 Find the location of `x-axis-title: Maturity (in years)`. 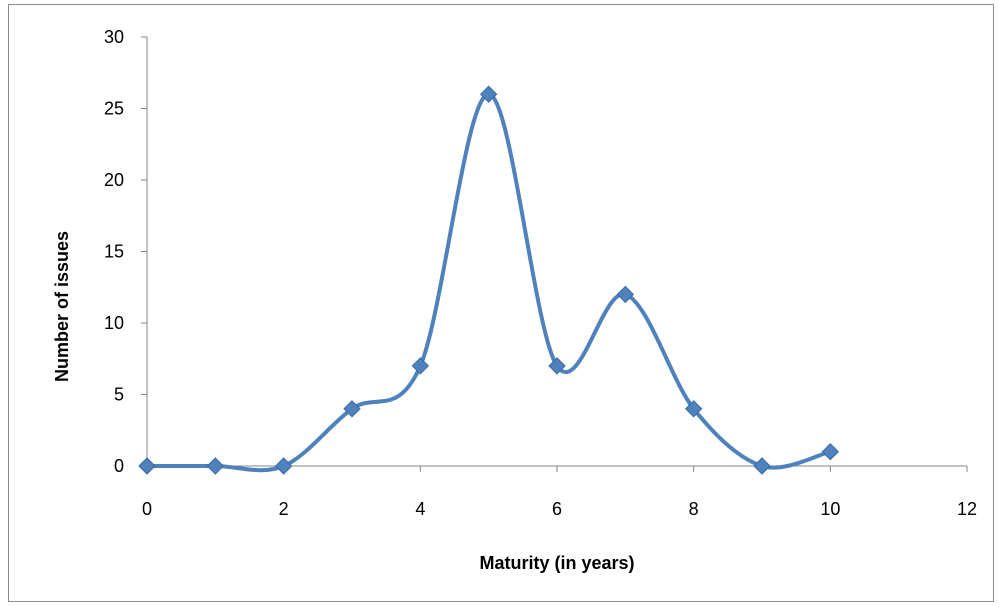

x-axis-title: Maturity (in years) is located at coordinates (556, 563).